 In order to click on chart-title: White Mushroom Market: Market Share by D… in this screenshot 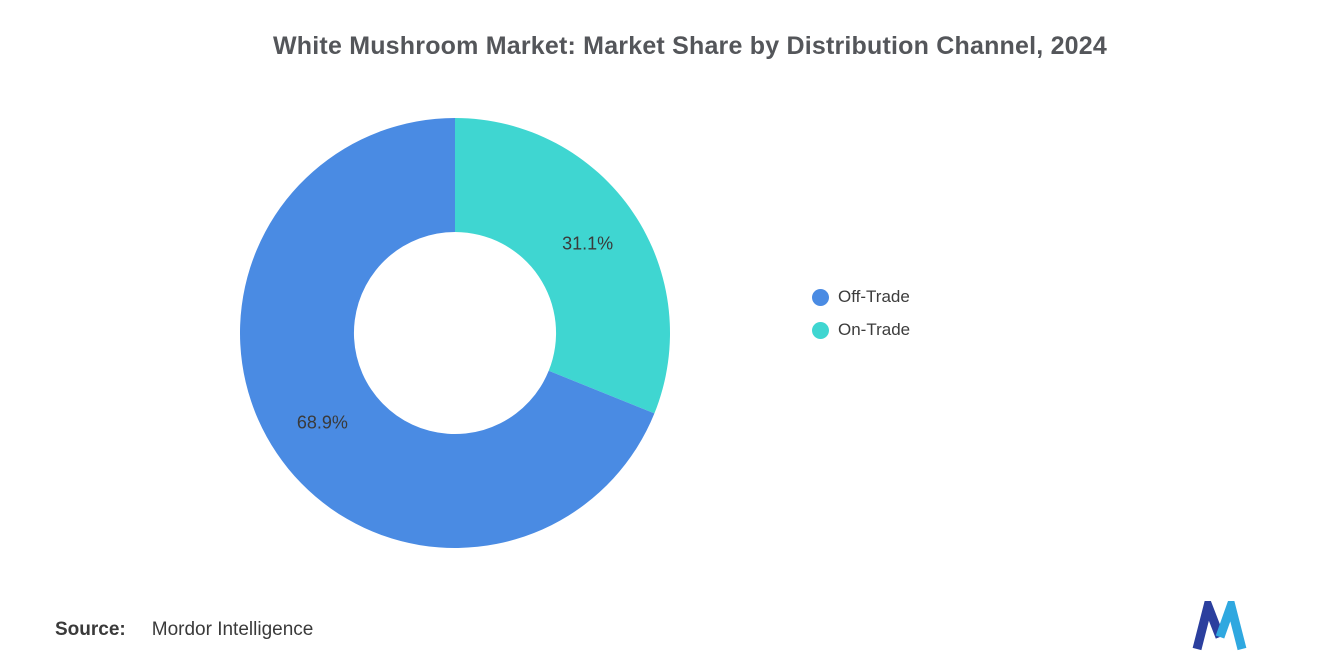, I will do `click(690, 46)`.